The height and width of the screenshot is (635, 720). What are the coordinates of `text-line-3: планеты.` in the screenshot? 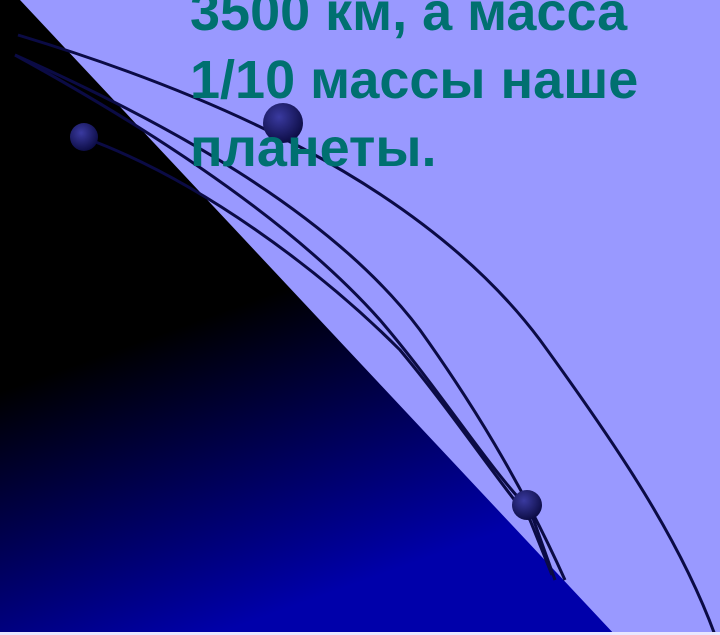 It's located at (313, 148).